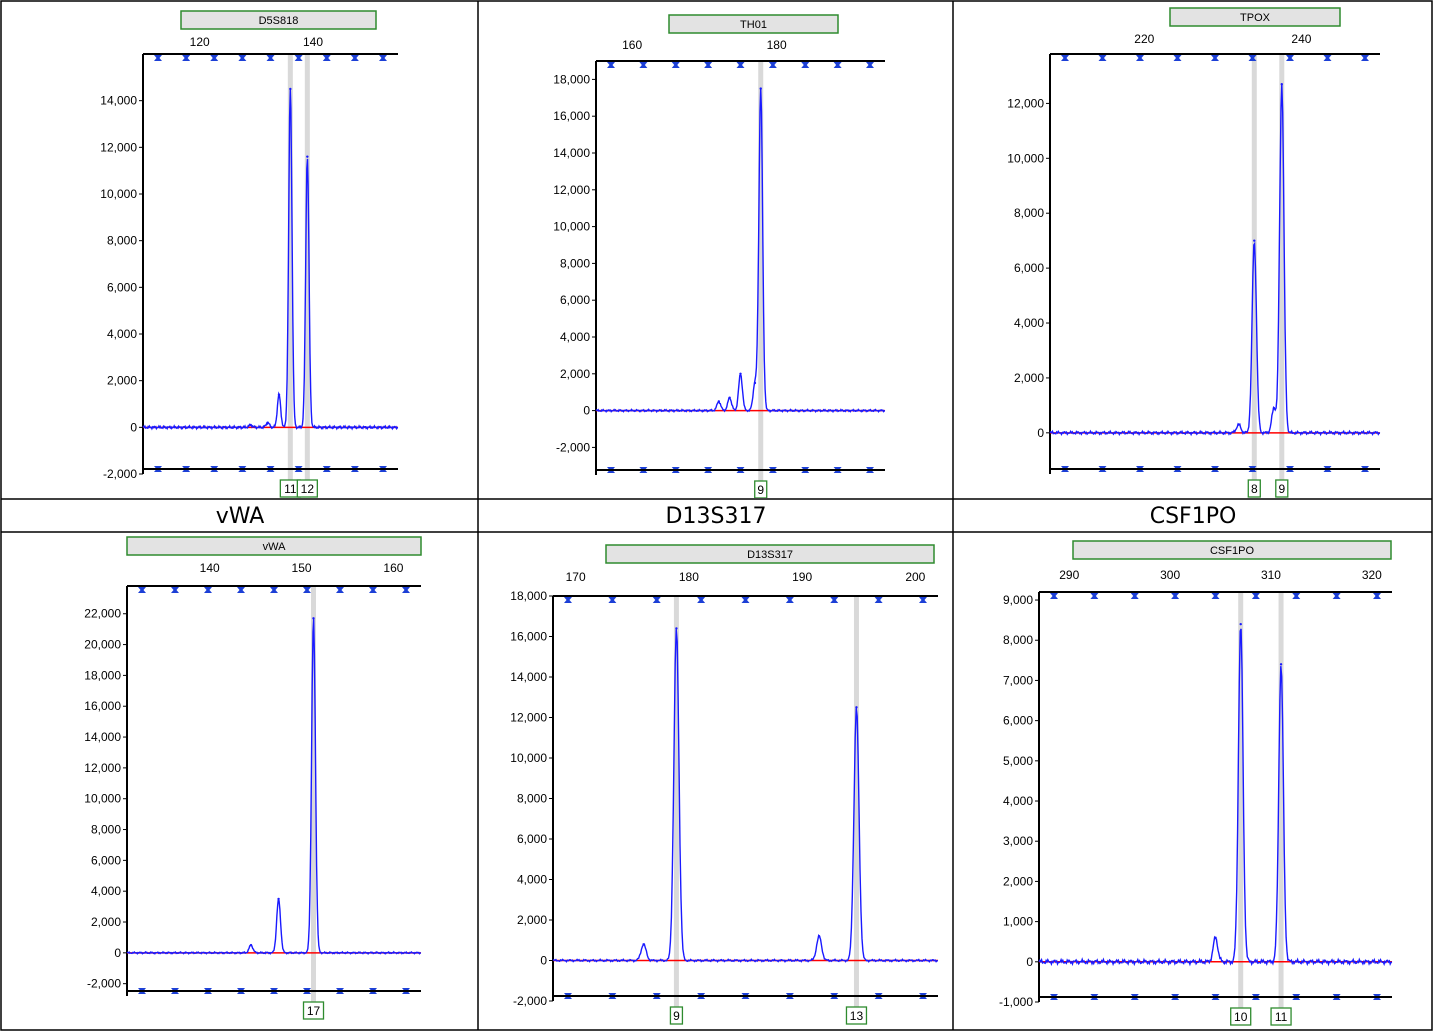 Image resolution: width=1434 pixels, height=1032 pixels. Describe the element at coordinates (689, 577) in the screenshot. I see `x-tick-label: 180` at that location.